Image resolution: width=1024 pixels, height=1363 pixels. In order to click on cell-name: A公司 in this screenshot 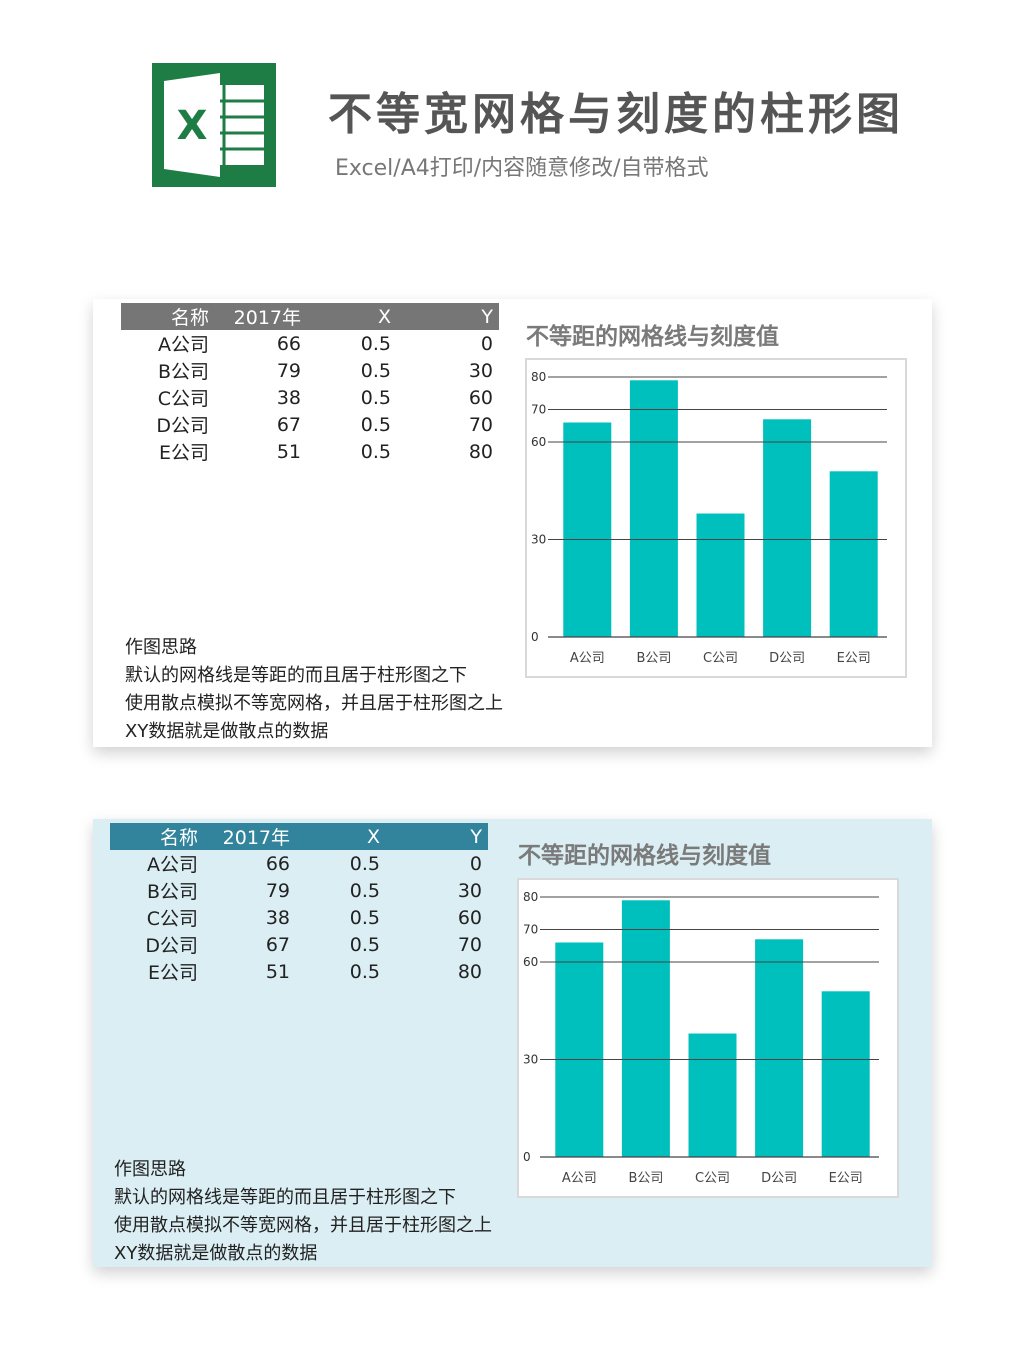, I will do `click(172, 865)`.